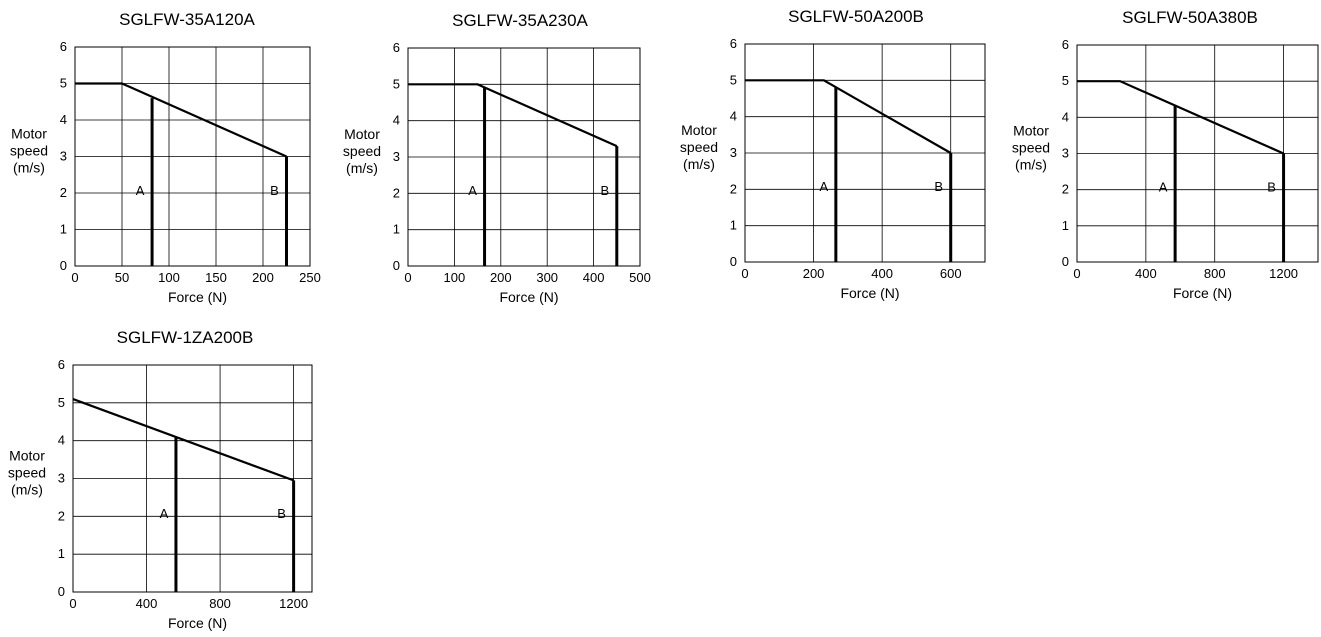 Image resolution: width=1321 pixels, height=637 pixels. I want to click on x-tick-label: 250, so click(310, 277).